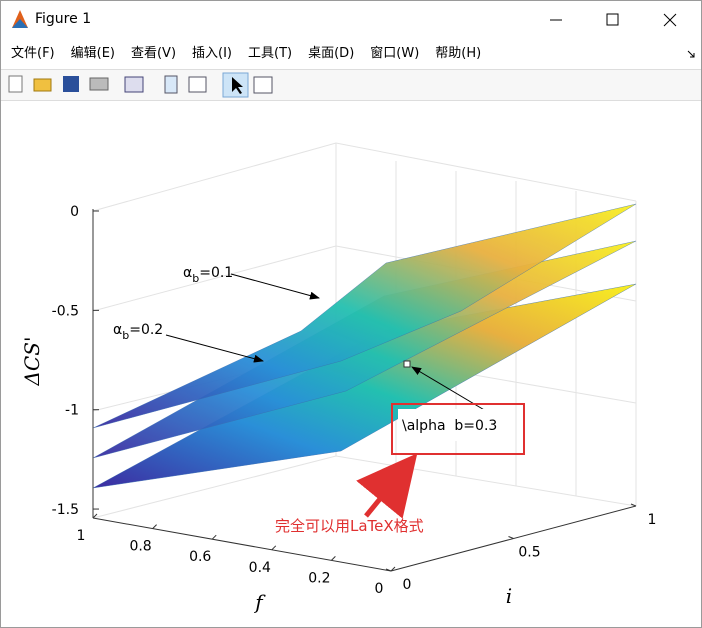 Image resolution: width=702 pixels, height=628 pixels. I want to click on datatip-text: \alpha b=0.3, so click(449, 426).